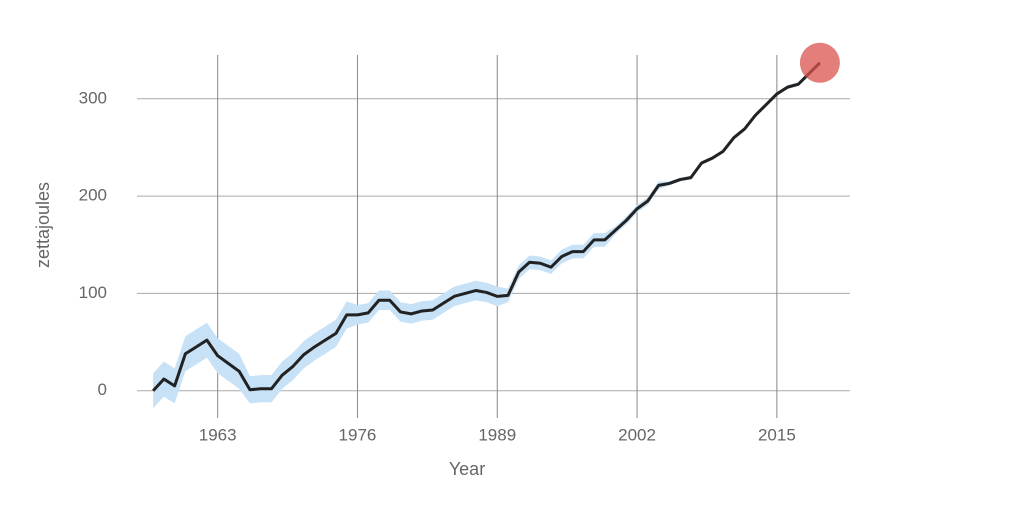 This screenshot has height=516, width=1024. I want to click on x-tick-label: 1976, so click(358, 434).